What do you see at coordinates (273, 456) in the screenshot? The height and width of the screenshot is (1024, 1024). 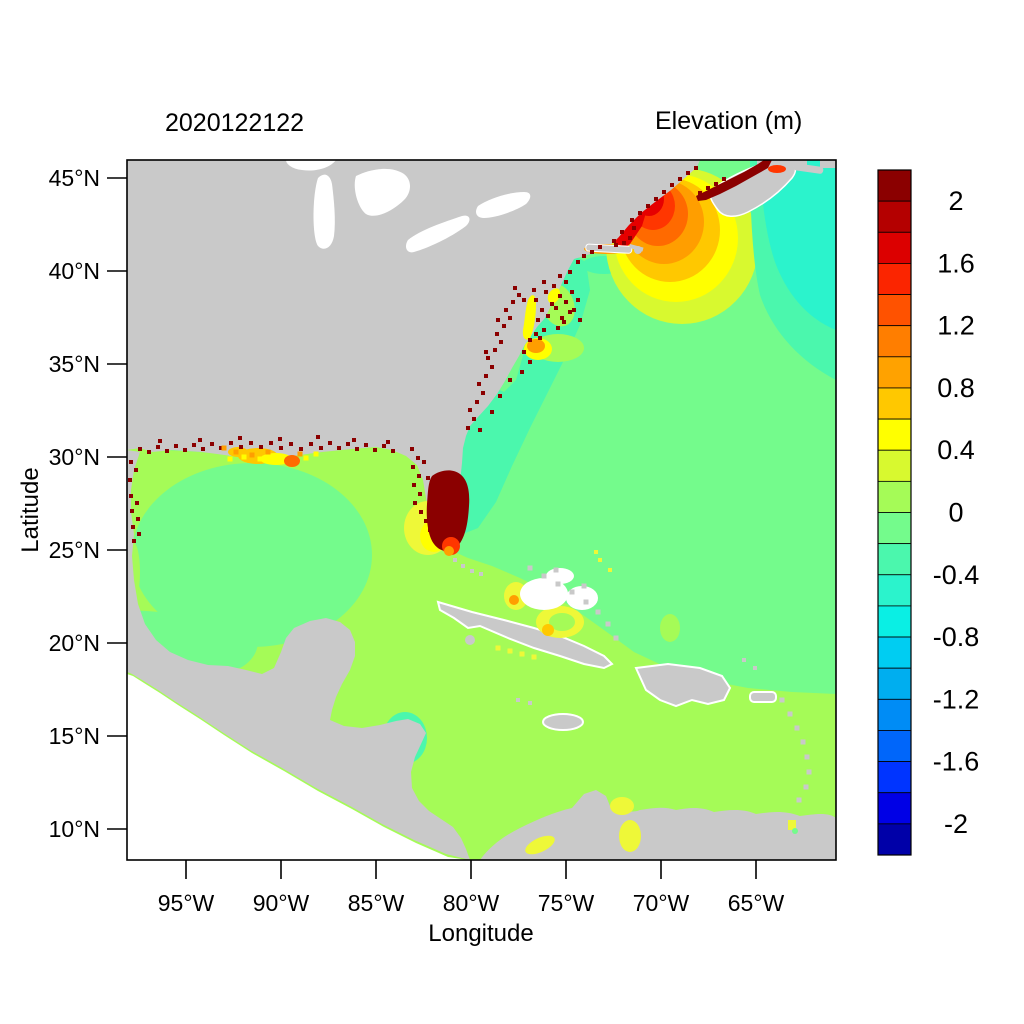 I see `louisiana-yellow` at bounding box center [273, 456].